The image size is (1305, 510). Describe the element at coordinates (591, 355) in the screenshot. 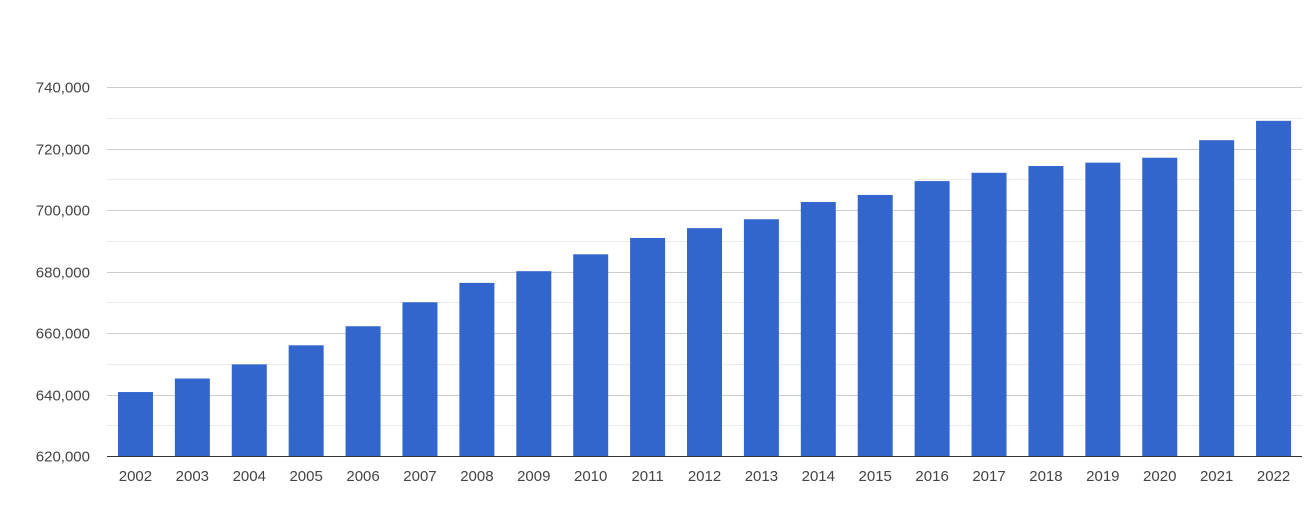

I see `bar-2010` at that location.